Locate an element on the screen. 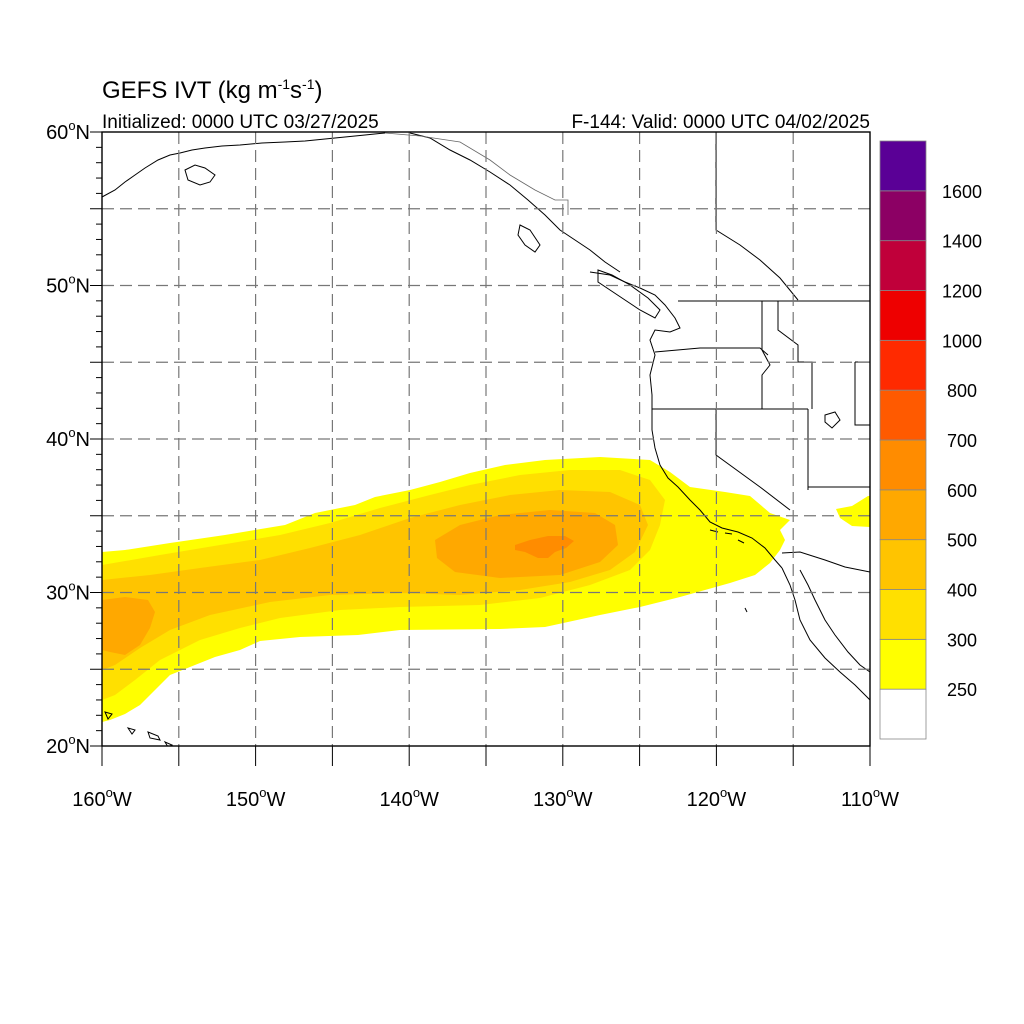 This screenshot has height=1024, width=1024. coastline-kodiak is located at coordinates (200, 175).